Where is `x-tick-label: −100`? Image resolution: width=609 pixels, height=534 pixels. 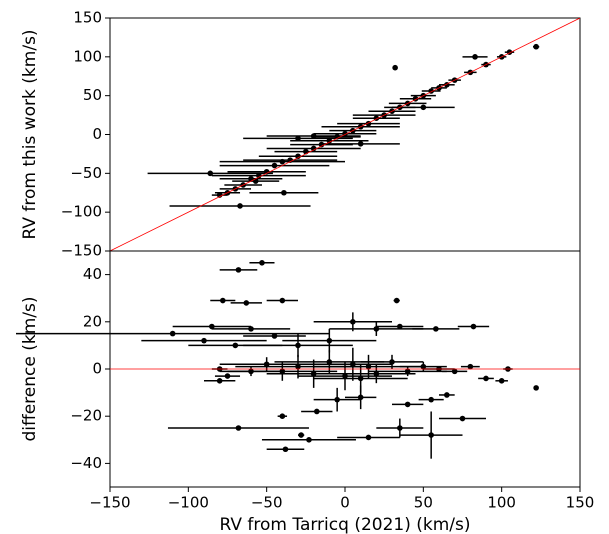
x-tick-label: −100 is located at coordinates (188, 503).